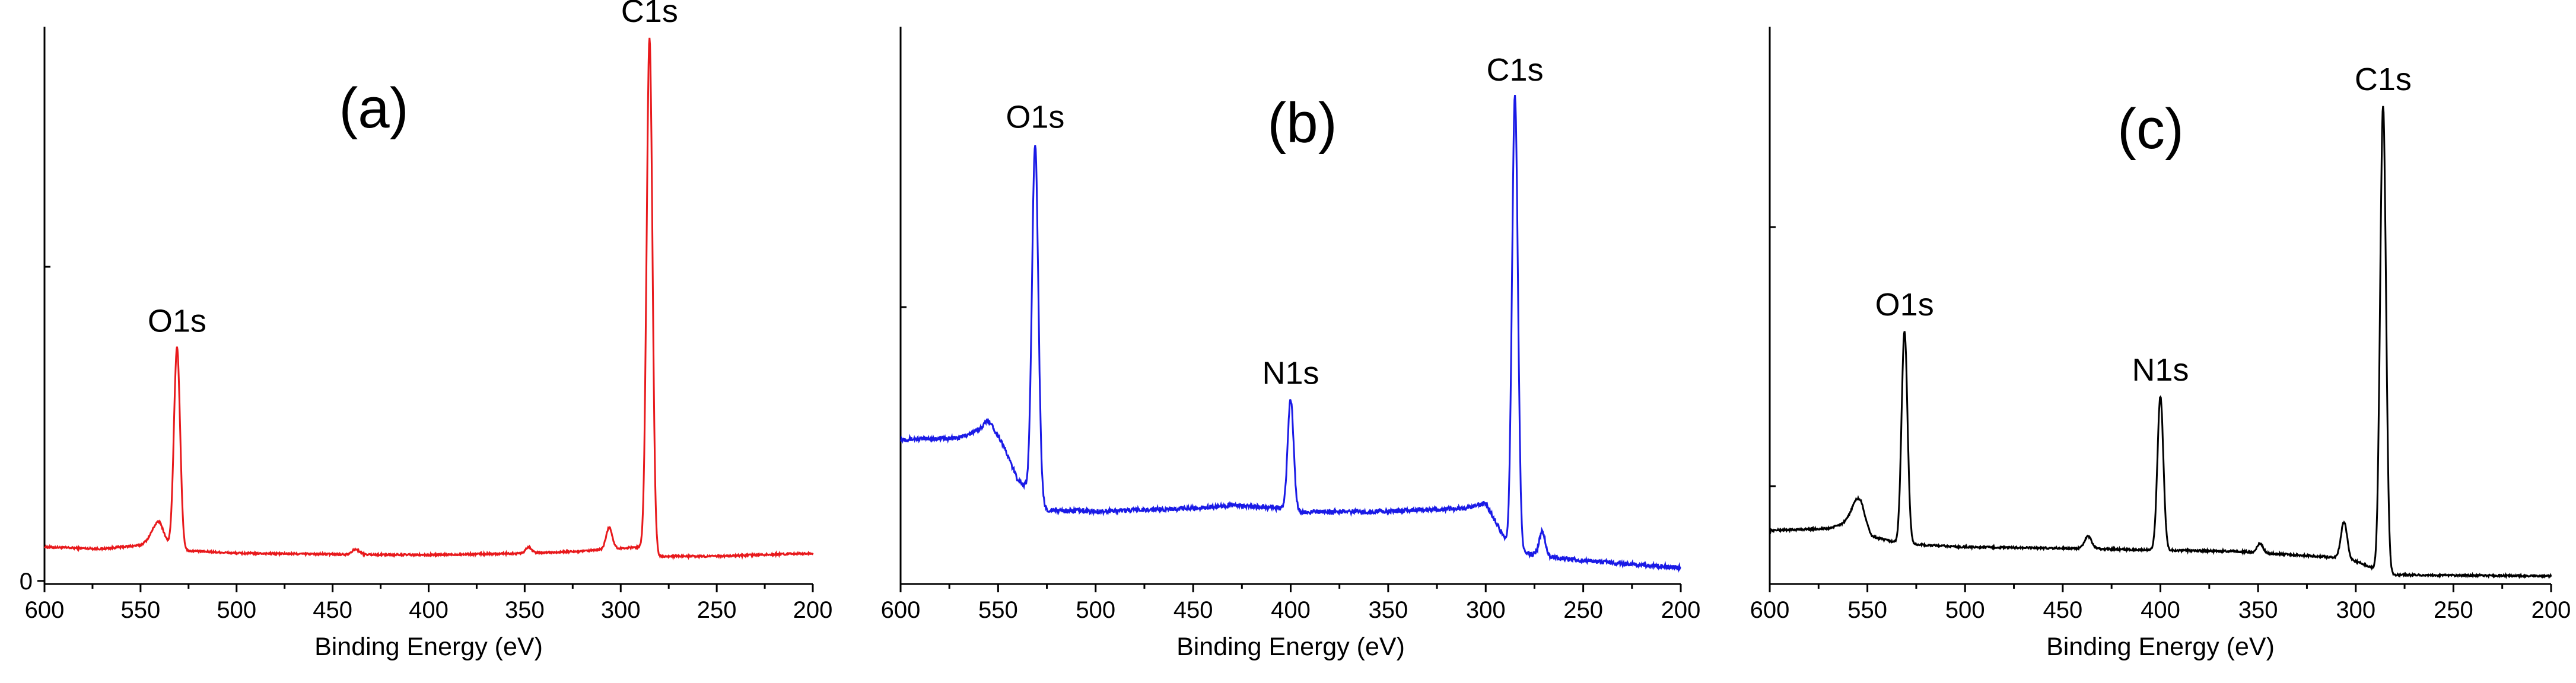 The width and height of the screenshot is (2576, 683). Describe the element at coordinates (2150, 129) in the screenshot. I see `panel-label: (c)` at that location.